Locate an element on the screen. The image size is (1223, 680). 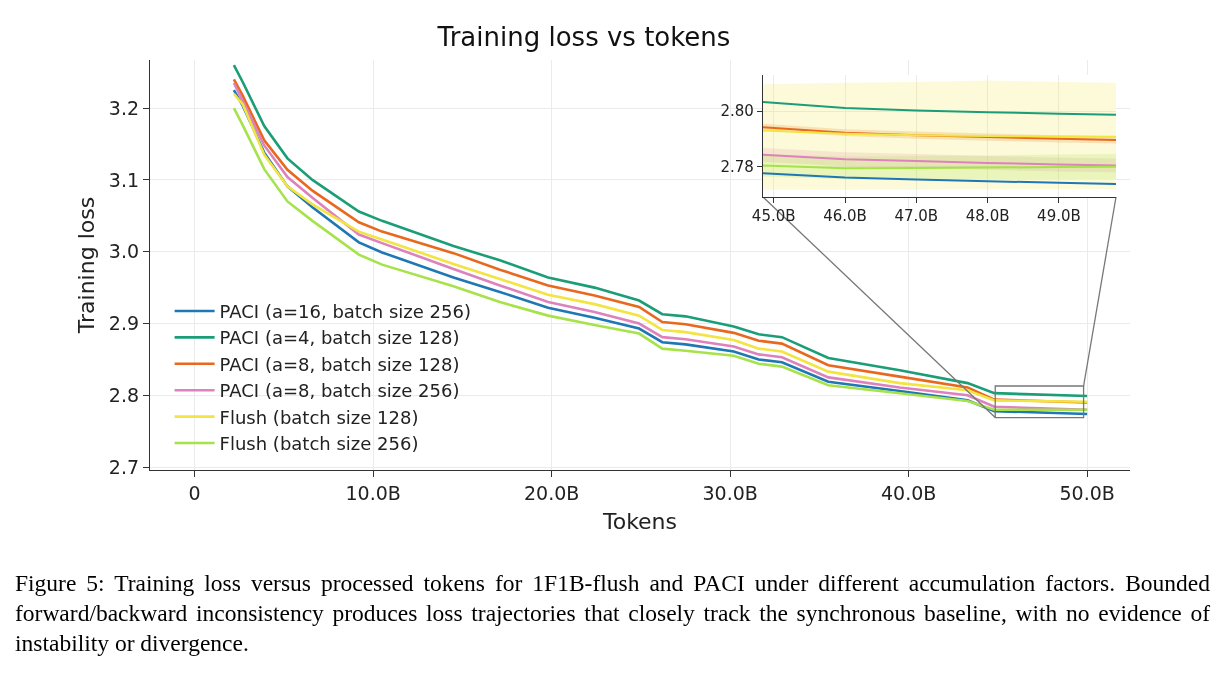
y-tick-label: 3.2 is located at coordinates (124, 107).